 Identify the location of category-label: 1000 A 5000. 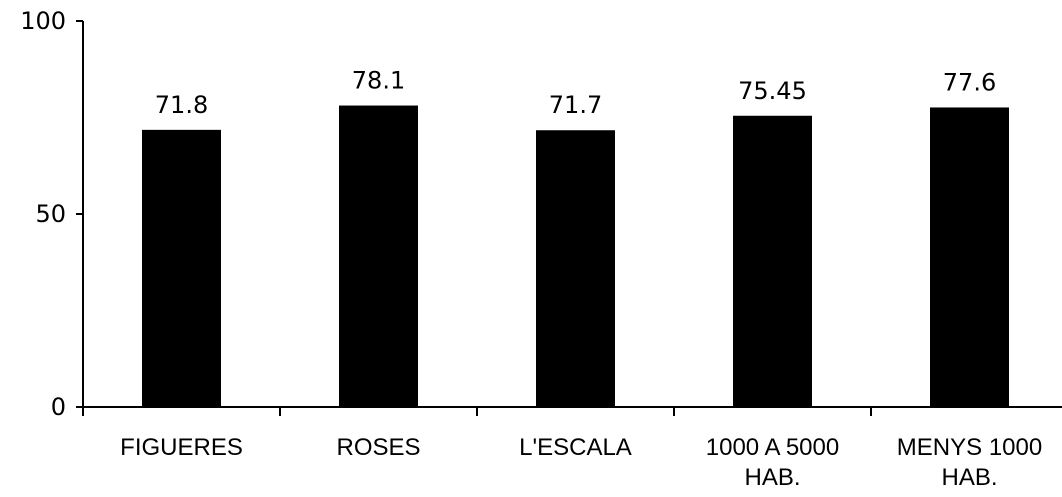
(772, 447).